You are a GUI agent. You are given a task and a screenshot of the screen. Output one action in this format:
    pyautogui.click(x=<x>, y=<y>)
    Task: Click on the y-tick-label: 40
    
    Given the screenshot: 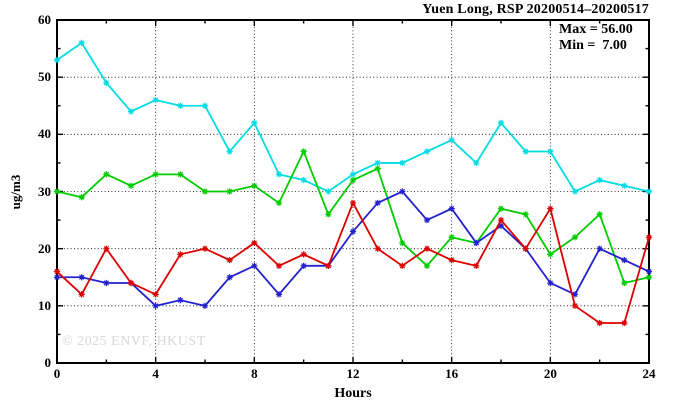 What is the action you would take?
    pyautogui.click(x=44, y=134)
    